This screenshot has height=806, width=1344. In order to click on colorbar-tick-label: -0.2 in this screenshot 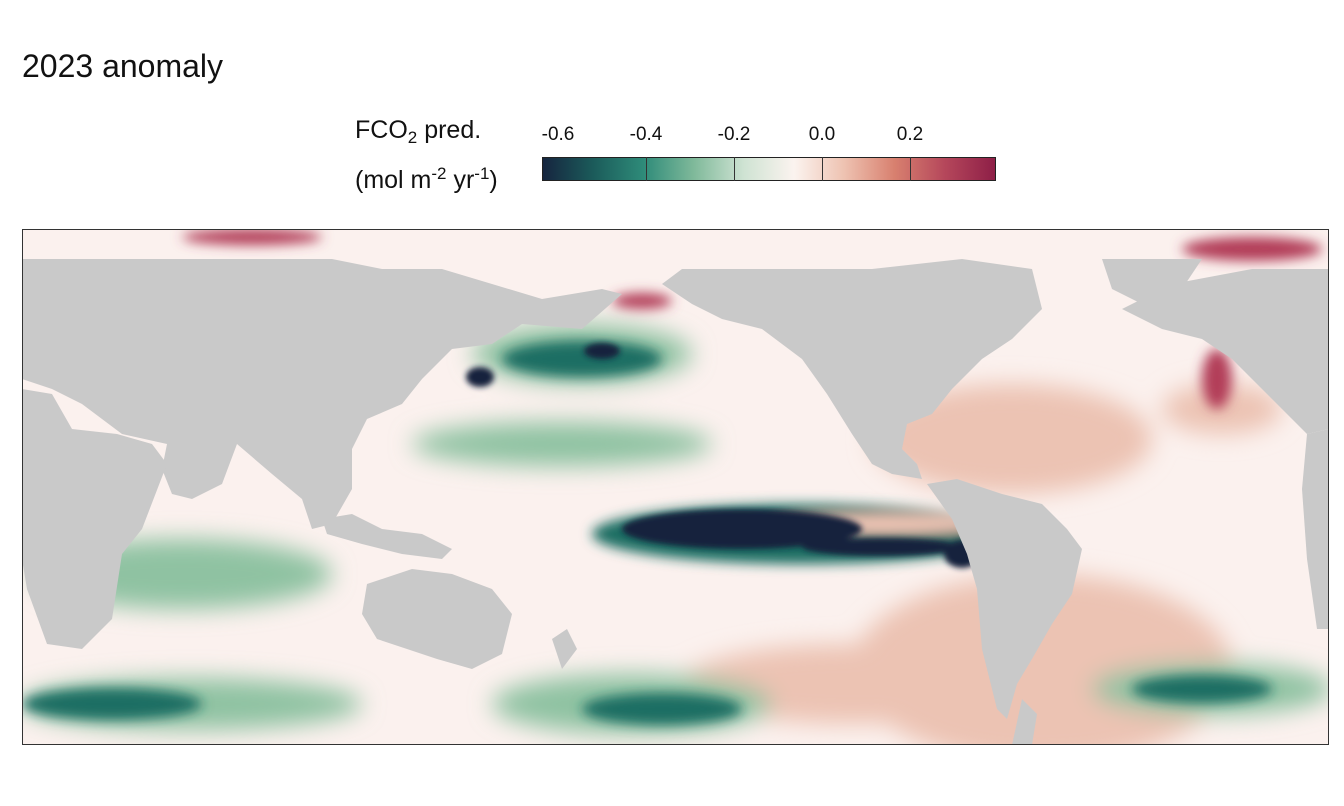, I will do `click(734, 134)`.